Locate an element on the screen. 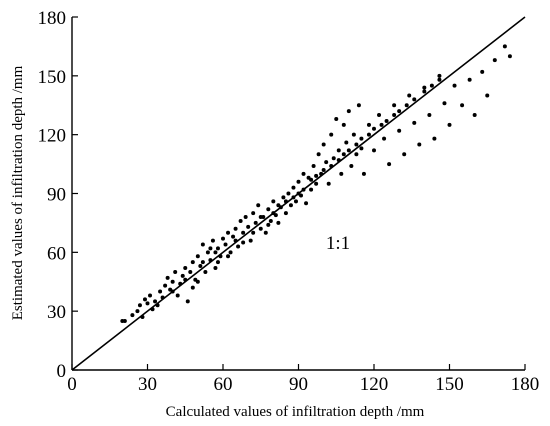 The height and width of the screenshot is (426, 550). y-tick-label: 30 is located at coordinates (56, 312).